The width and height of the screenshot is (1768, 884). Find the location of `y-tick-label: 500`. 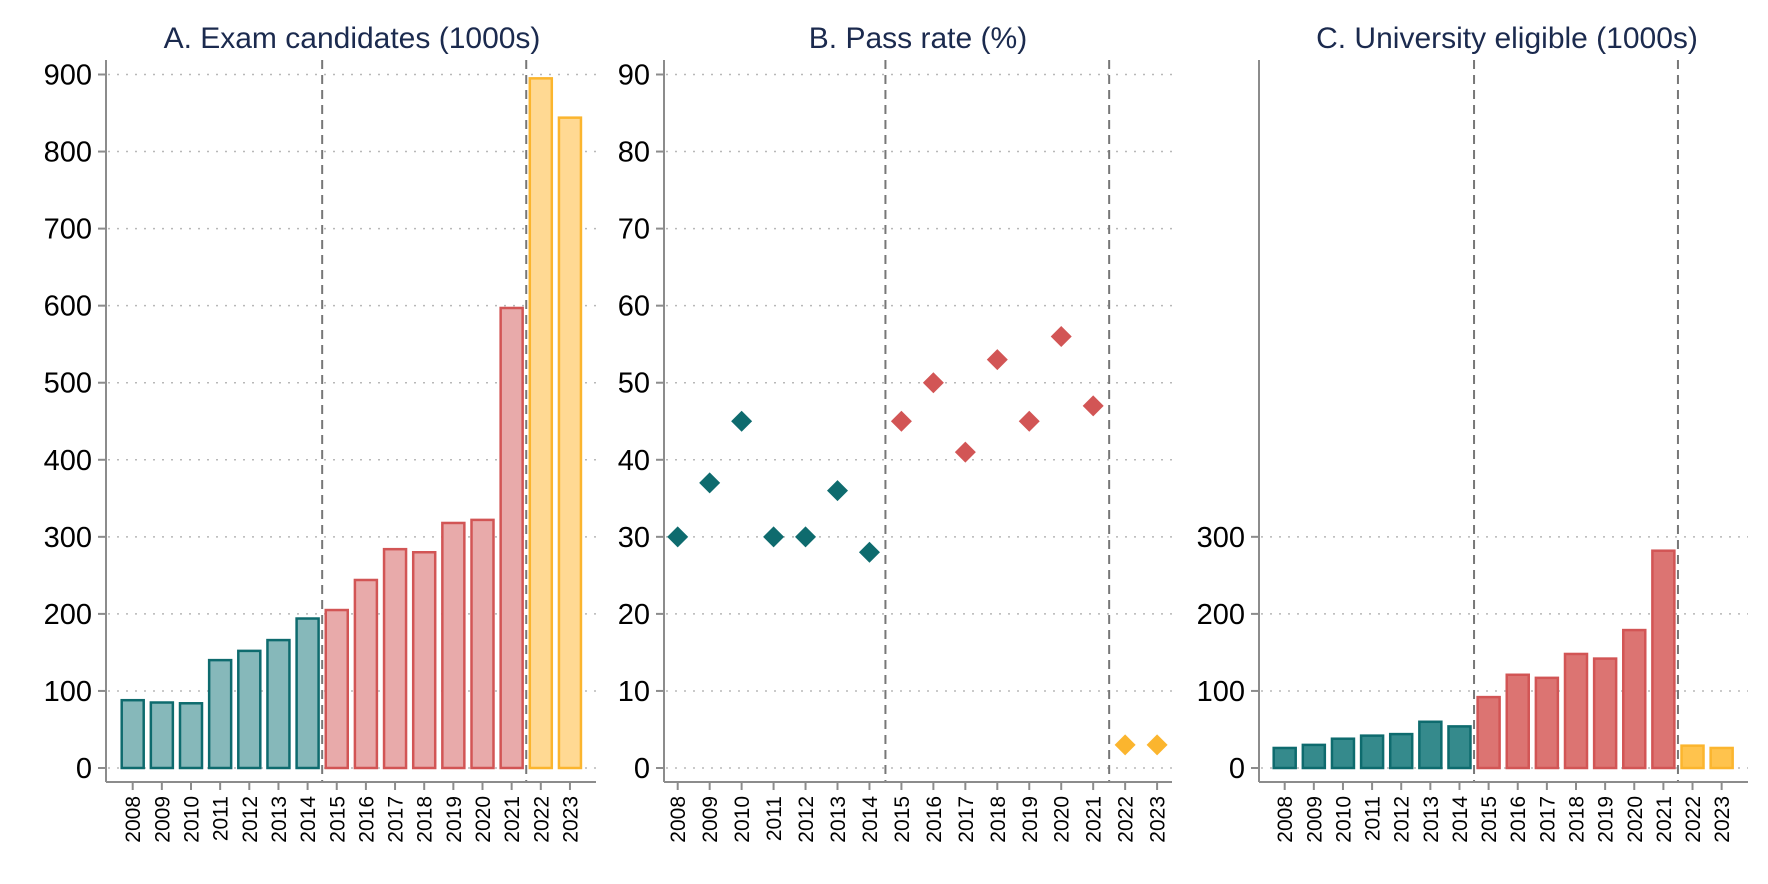

y-tick-label: 500 is located at coordinates (68, 384).